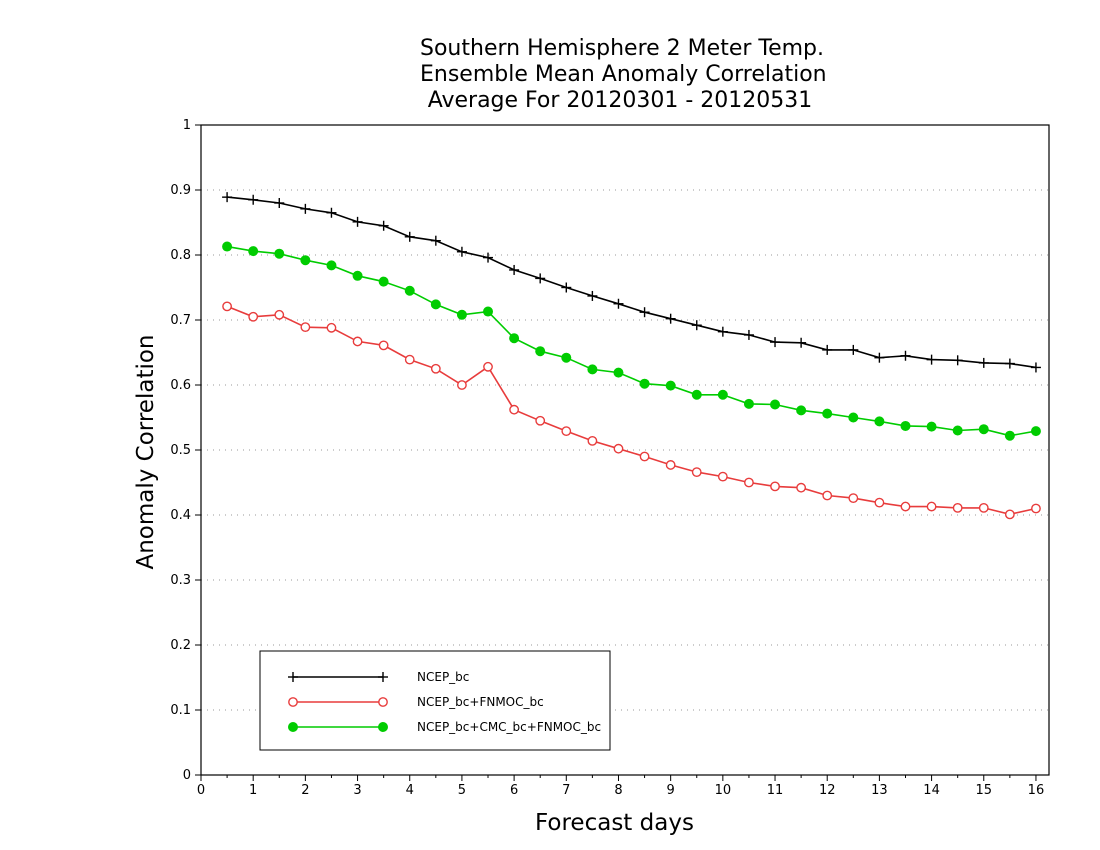  What do you see at coordinates (566, 790) in the screenshot?
I see `x-tick-label: 7` at bounding box center [566, 790].